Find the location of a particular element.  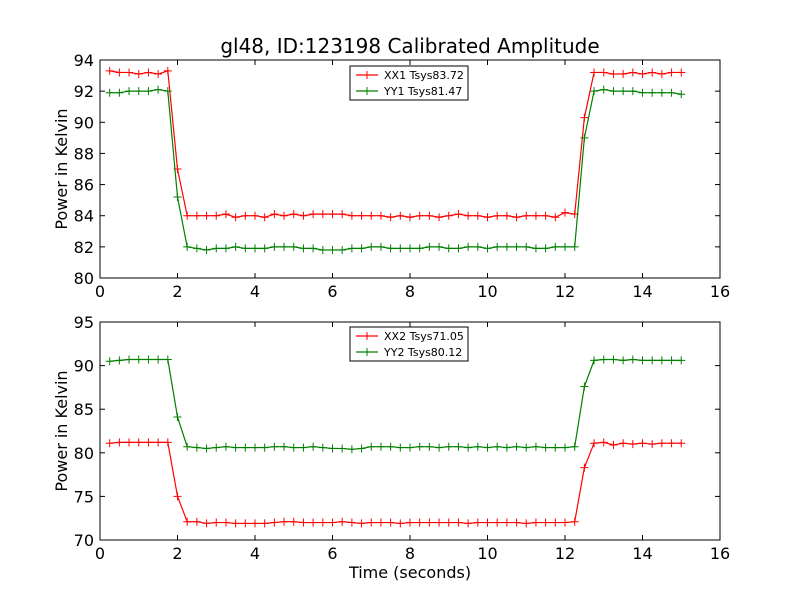

y-tick-label: 88 is located at coordinates (84, 153).